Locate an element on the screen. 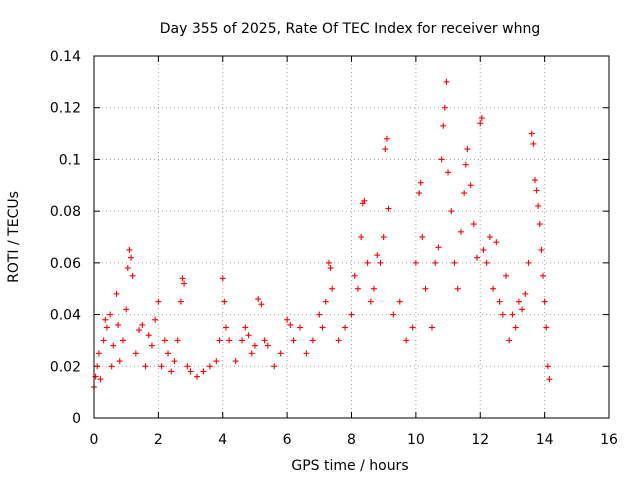  y-axis-label: ROTI / TECUs is located at coordinates (14, 237).